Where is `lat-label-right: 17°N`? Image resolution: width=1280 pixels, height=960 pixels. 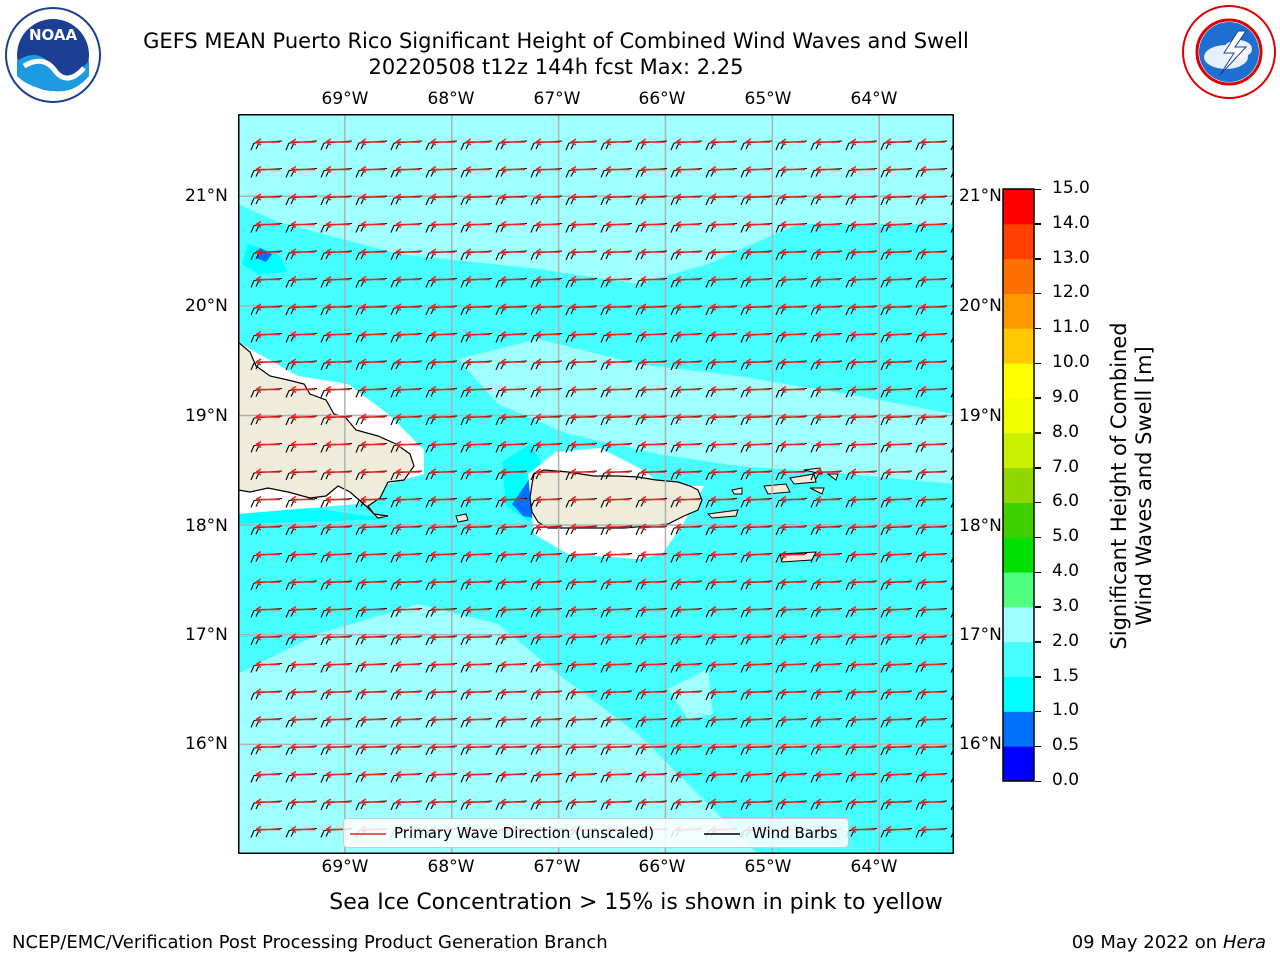 lat-label-right: 17°N is located at coordinates (980, 635).